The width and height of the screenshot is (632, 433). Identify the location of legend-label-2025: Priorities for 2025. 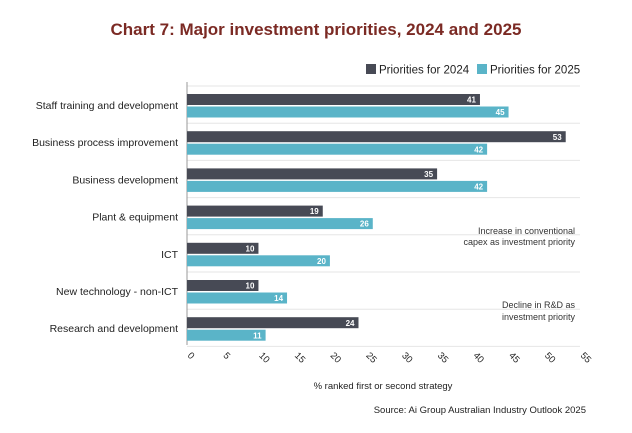
(535, 71).